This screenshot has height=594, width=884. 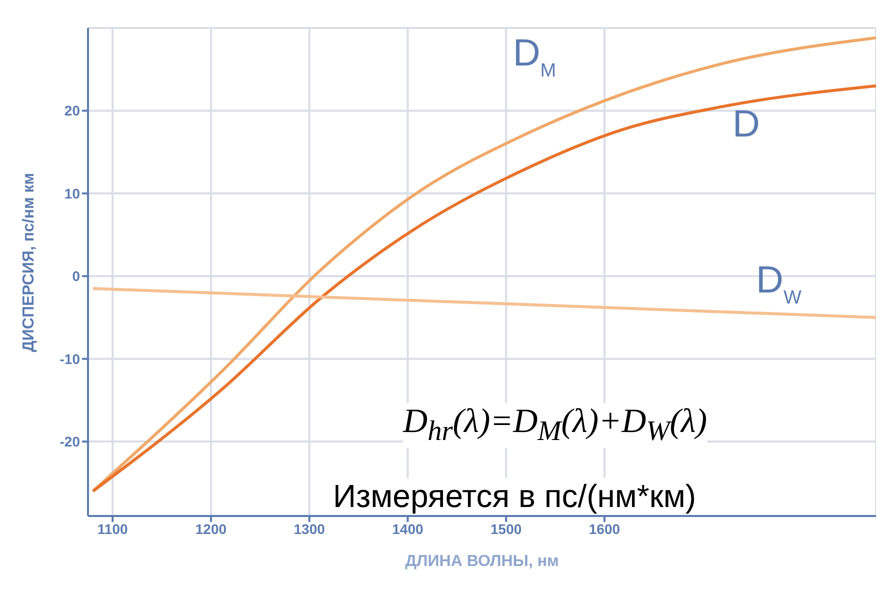 What do you see at coordinates (72, 110) in the screenshot?
I see `y-tick-label: 20` at bounding box center [72, 110].